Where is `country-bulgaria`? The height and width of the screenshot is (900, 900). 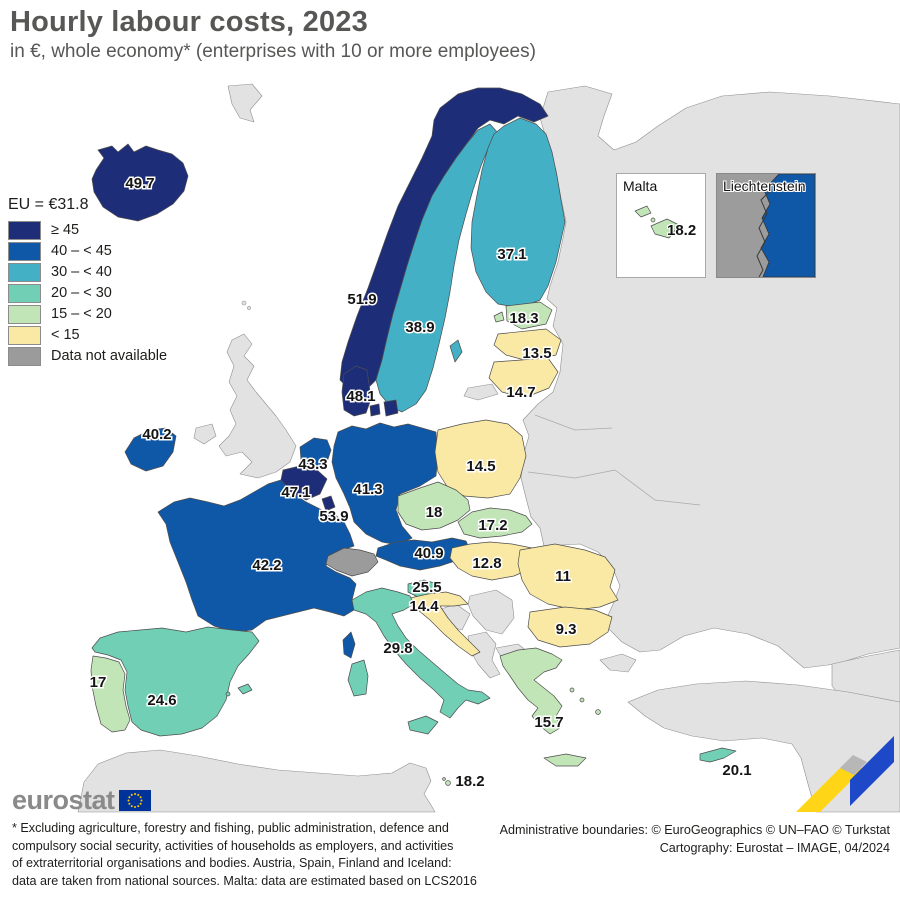
country-bulgaria is located at coordinates (570, 627).